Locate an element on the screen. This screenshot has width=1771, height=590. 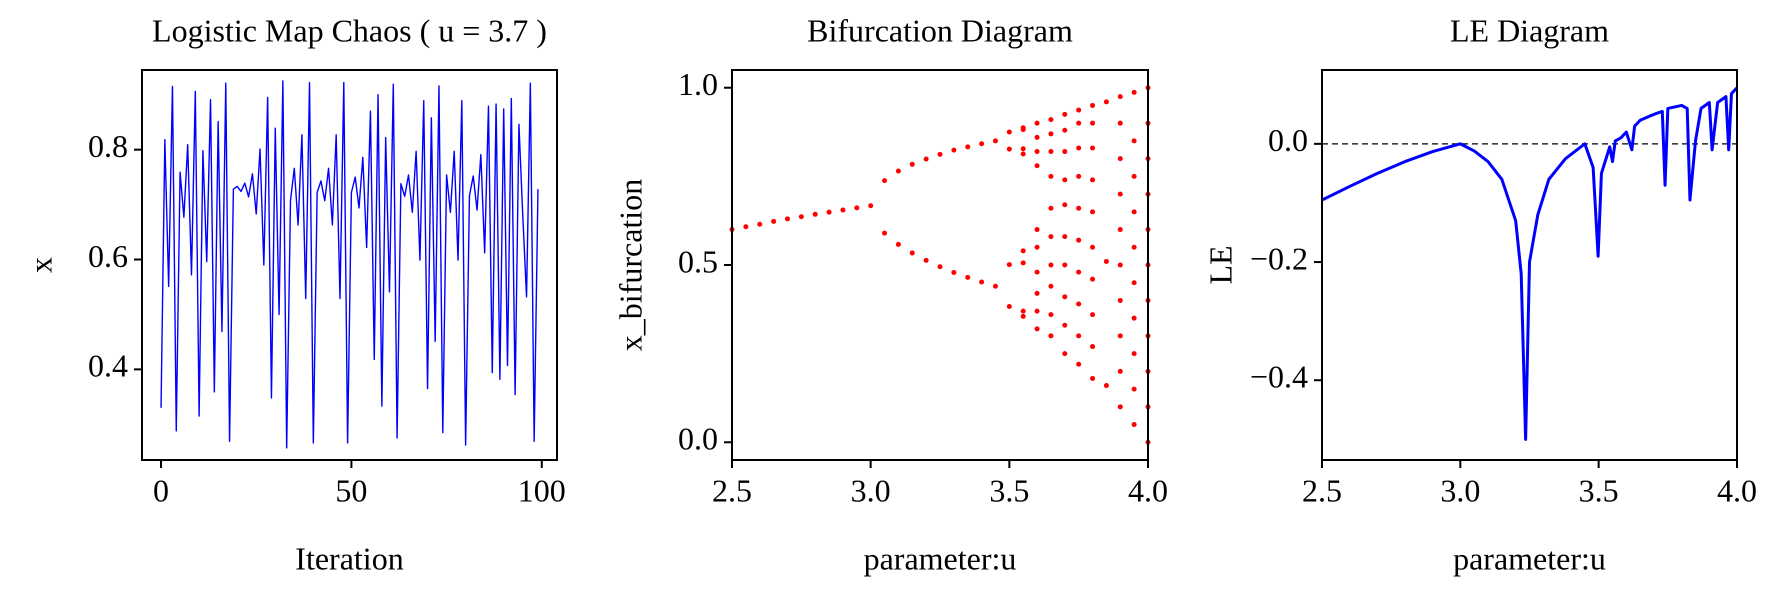
chart-title: Bifurcation Diagram is located at coordinates (940, 30).